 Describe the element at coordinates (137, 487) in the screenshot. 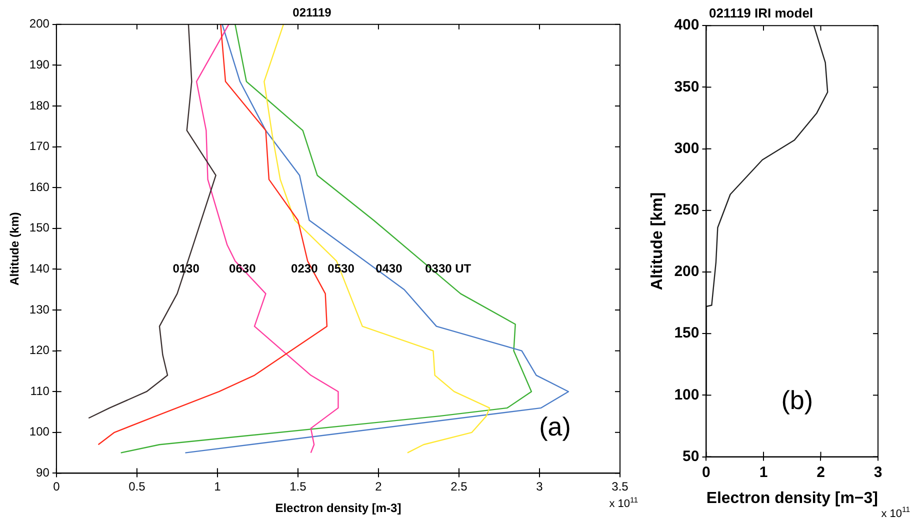

I see `x-tick-label: 0.5` at that location.